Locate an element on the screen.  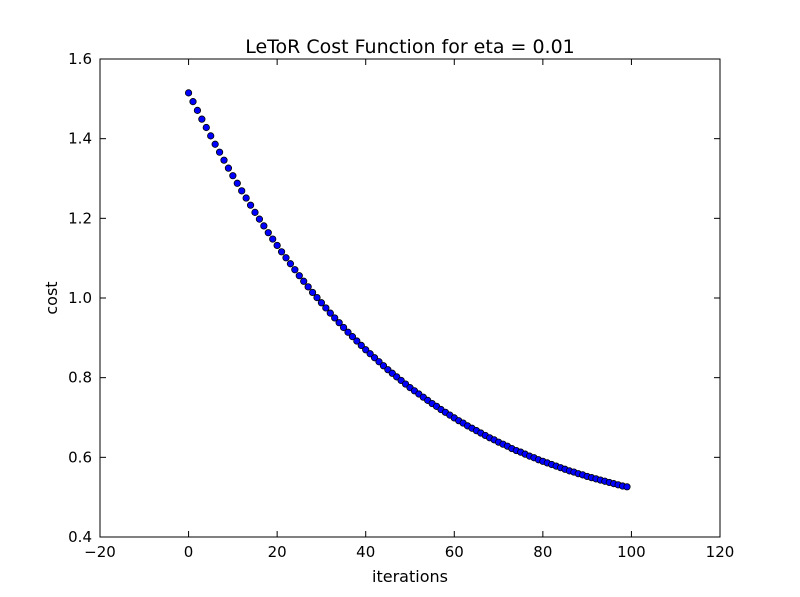
x-tick-label: 120 is located at coordinates (720, 552).